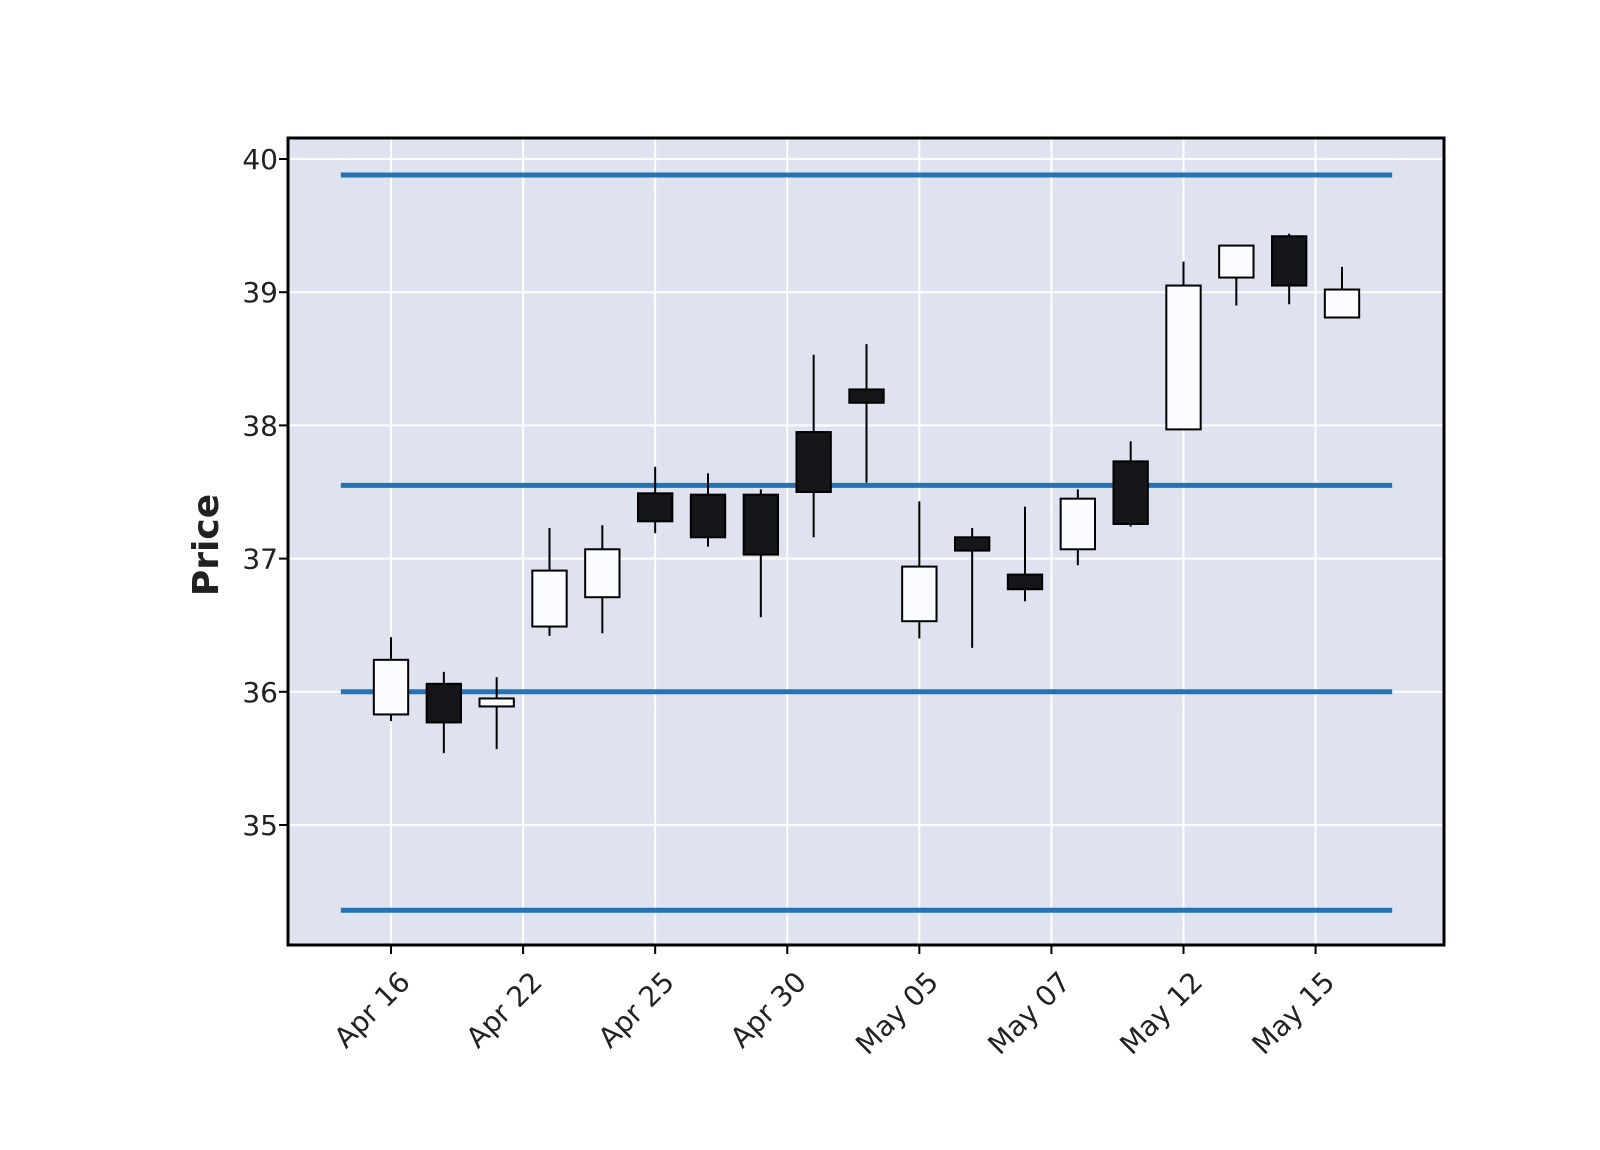 The width and height of the screenshot is (1600, 1150). I want to click on y-tick-label-2: 37, so click(260, 559).